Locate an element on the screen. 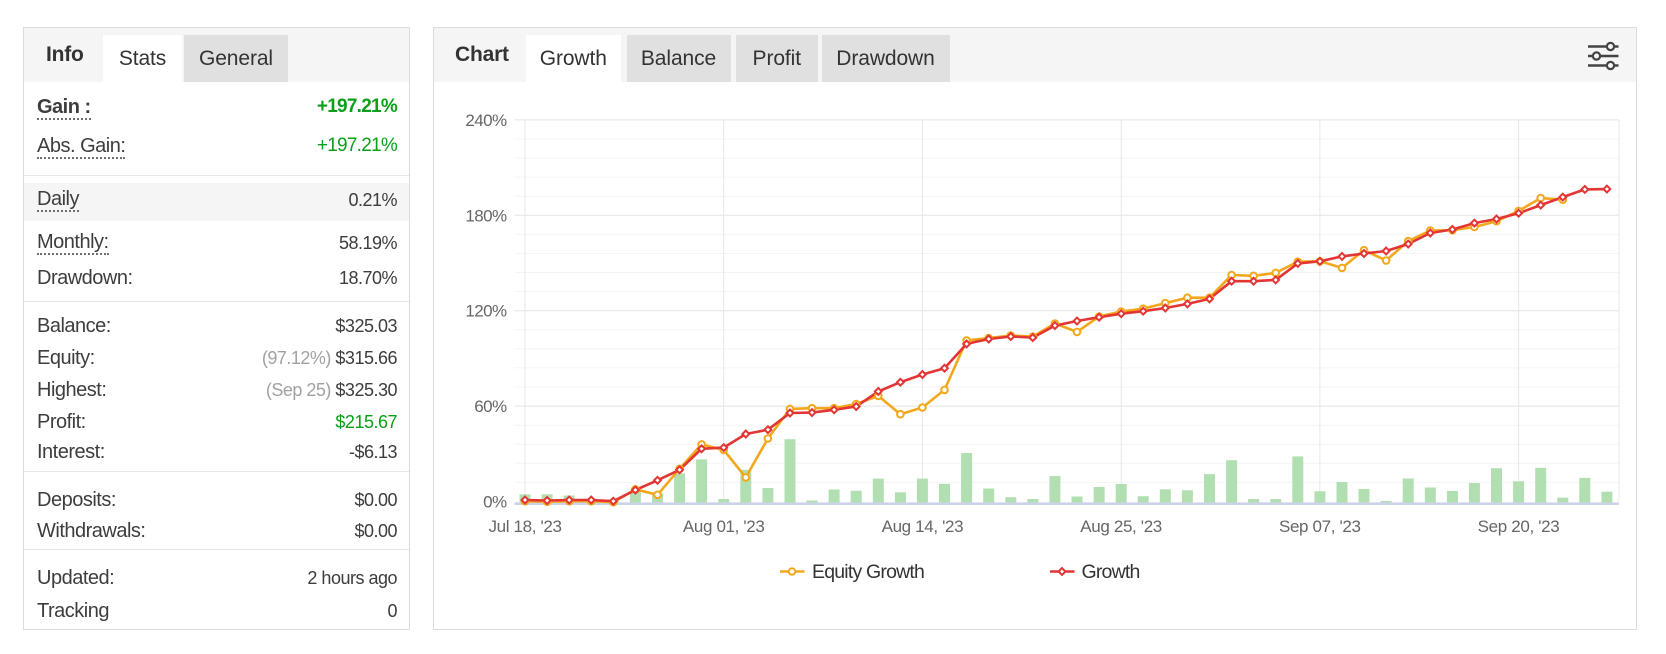  svg-text: Jul 18, '23 is located at coordinates (524, 526).